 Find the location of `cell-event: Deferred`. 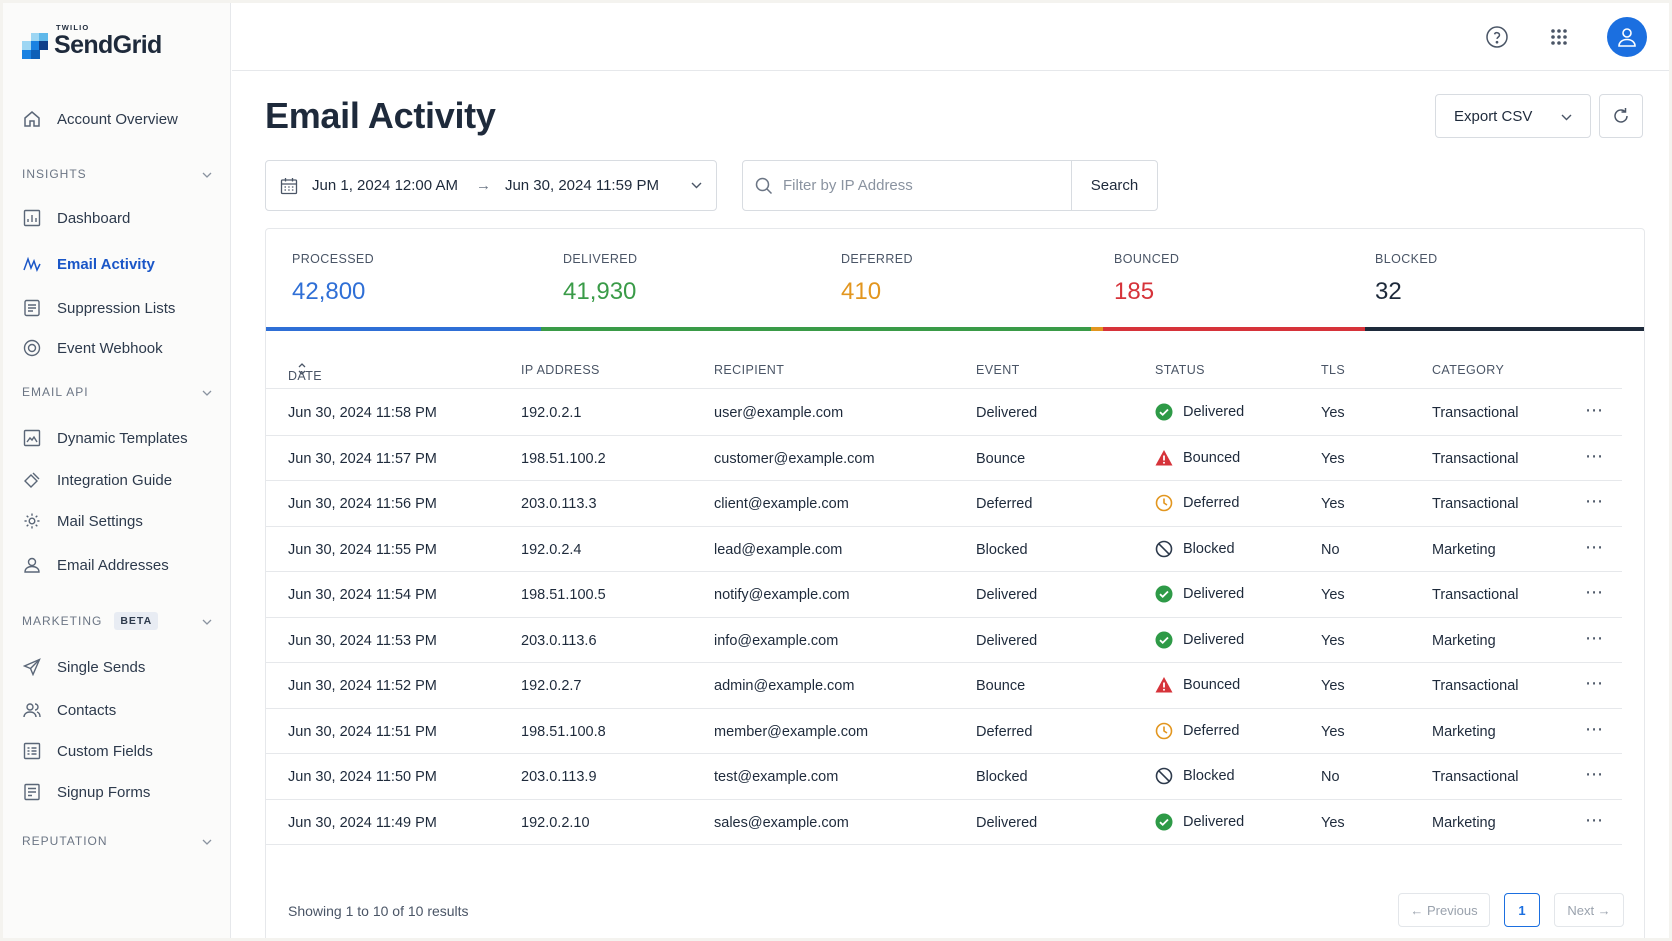

cell-event: Deferred is located at coordinates (1004, 504).